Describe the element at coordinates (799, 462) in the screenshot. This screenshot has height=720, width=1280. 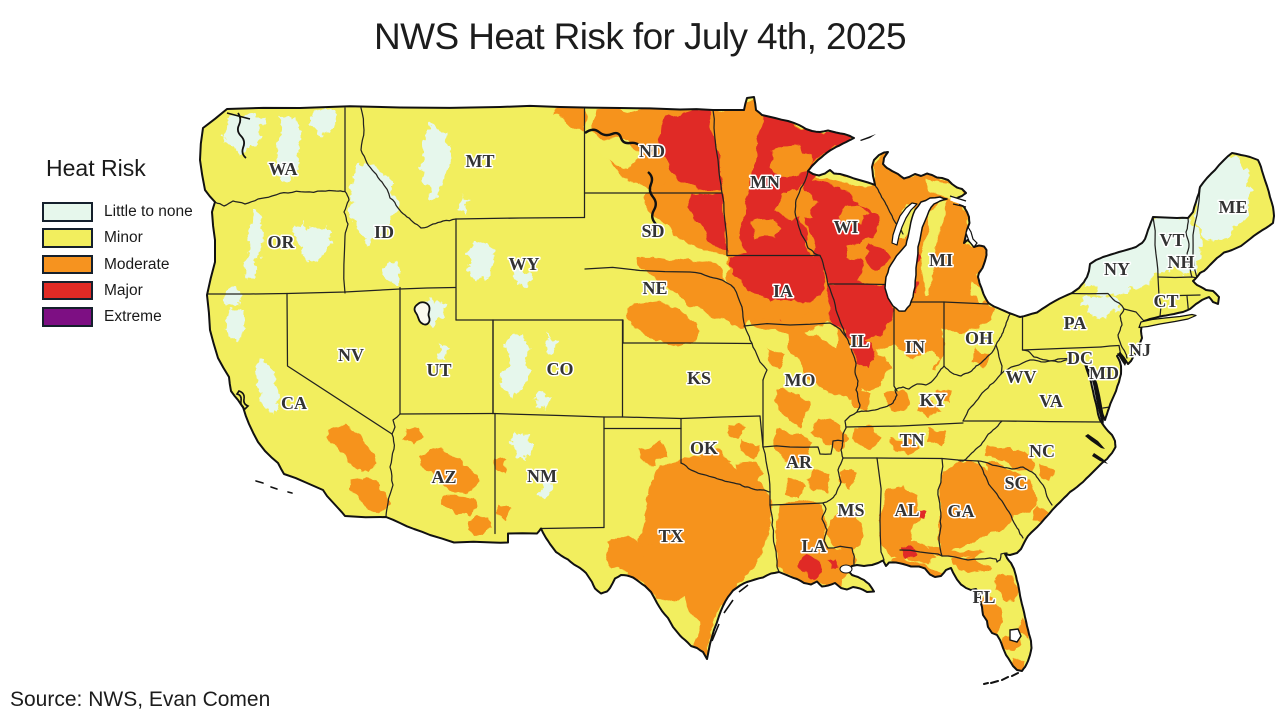
I see `svg-text: AR` at that location.